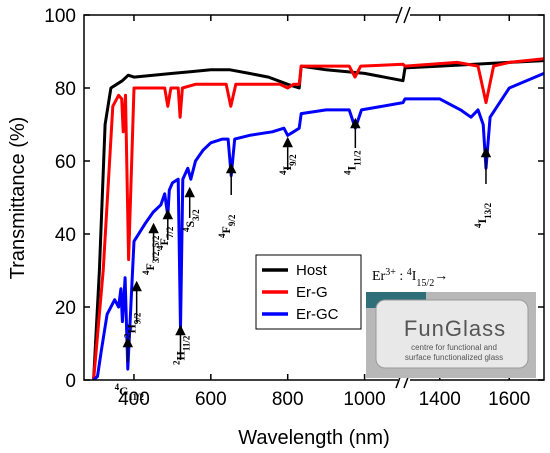  I want to click on legend-label: Host, so click(312, 270).